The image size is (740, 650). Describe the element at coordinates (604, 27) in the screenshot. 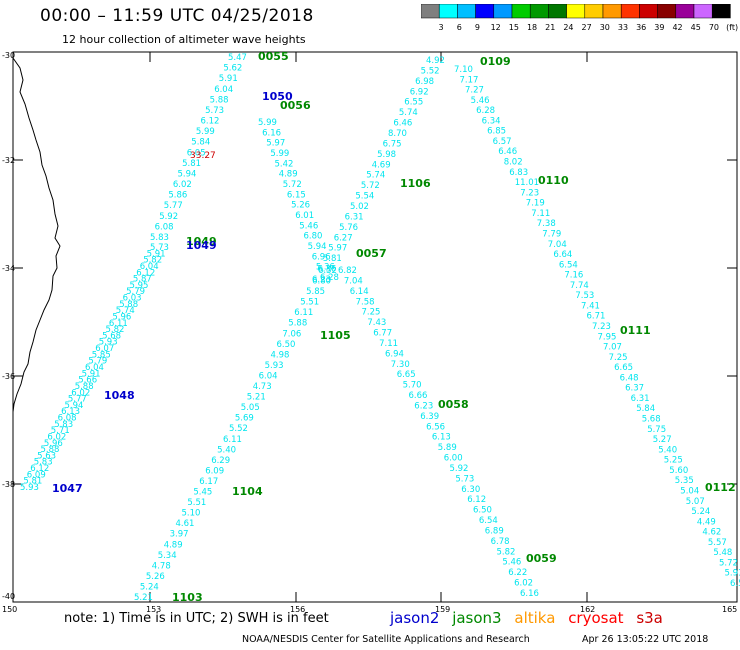

I see `color-scale-label: 30` at that location.